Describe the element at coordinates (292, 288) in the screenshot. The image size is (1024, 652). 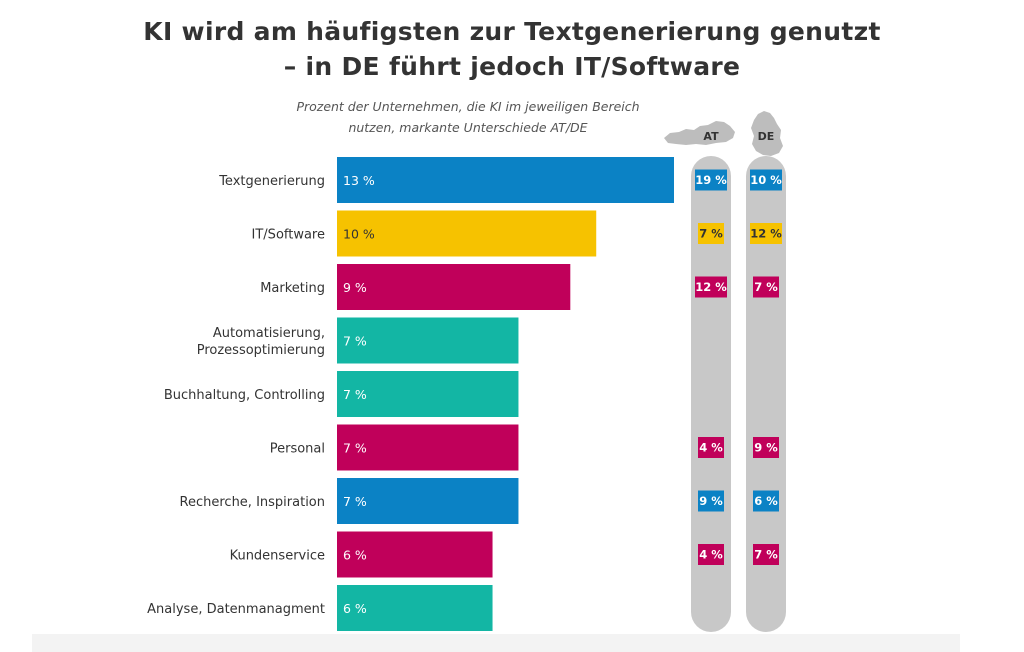
I see `category-label: Marketing` at that location.